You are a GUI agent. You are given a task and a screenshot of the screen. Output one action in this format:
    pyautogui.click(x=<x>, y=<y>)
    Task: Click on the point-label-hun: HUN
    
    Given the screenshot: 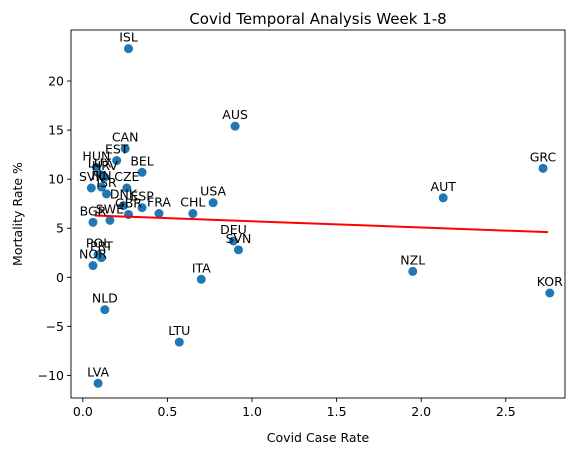 What is the action you would take?
    pyautogui.click(x=96, y=155)
    